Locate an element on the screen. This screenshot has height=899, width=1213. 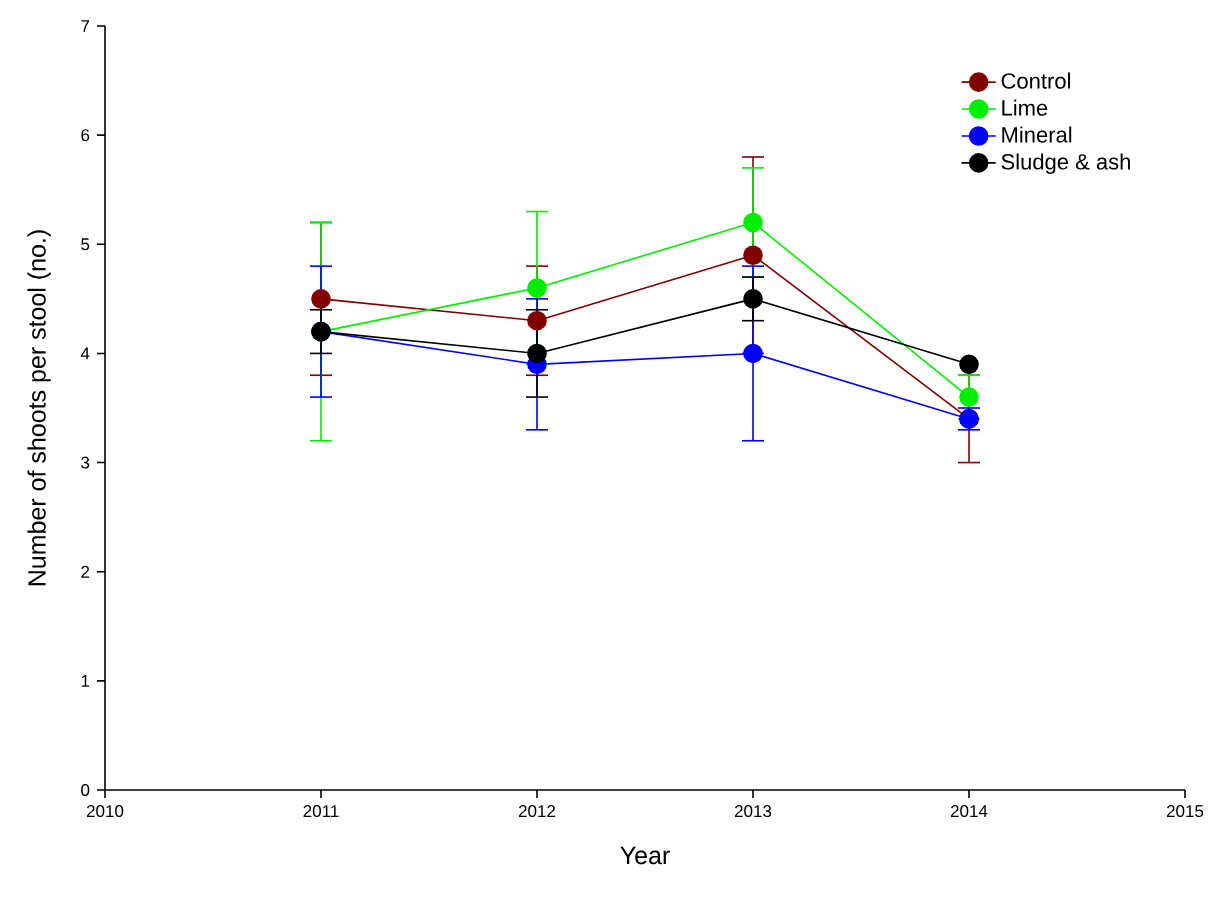
y-tick-label: 4 is located at coordinates (85, 353).